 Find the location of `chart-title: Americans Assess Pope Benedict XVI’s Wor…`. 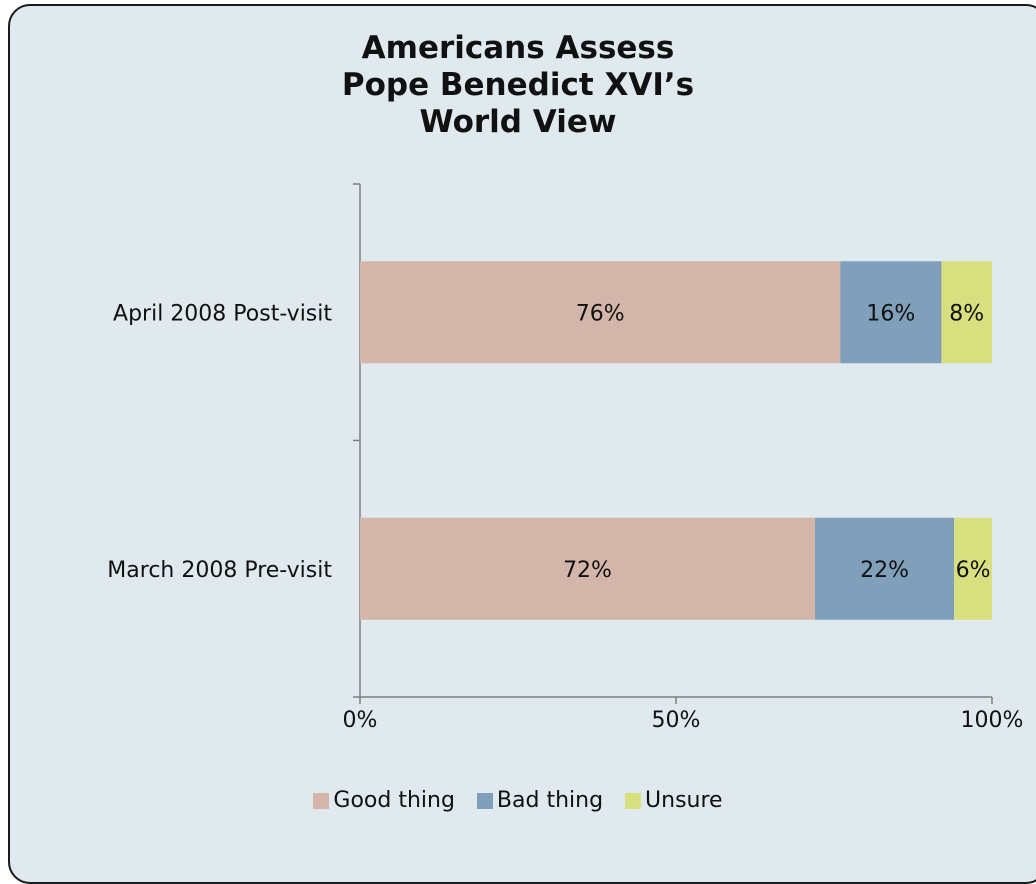

chart-title: Americans Assess Pope Benedict XVI’s Wor… is located at coordinates (518, 85).